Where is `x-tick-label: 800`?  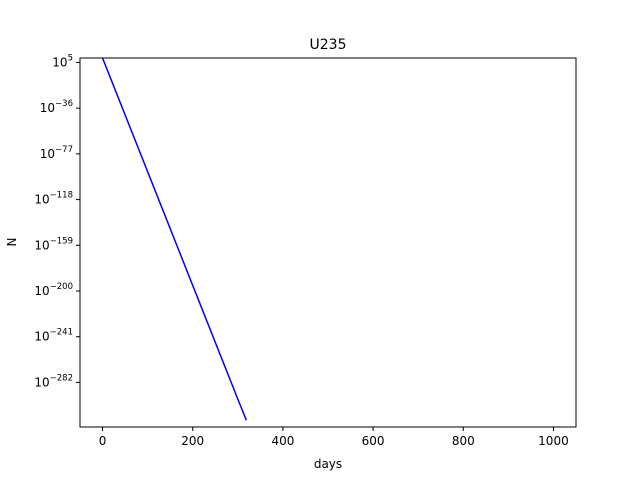
x-tick-label: 800 is located at coordinates (463, 441).